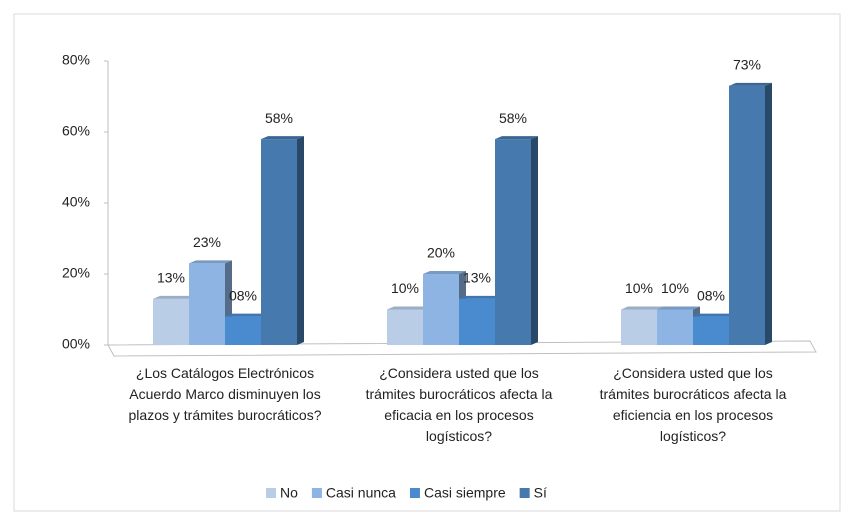  Describe the element at coordinates (441, 253) in the screenshot. I see `value-label: 20%` at that location.